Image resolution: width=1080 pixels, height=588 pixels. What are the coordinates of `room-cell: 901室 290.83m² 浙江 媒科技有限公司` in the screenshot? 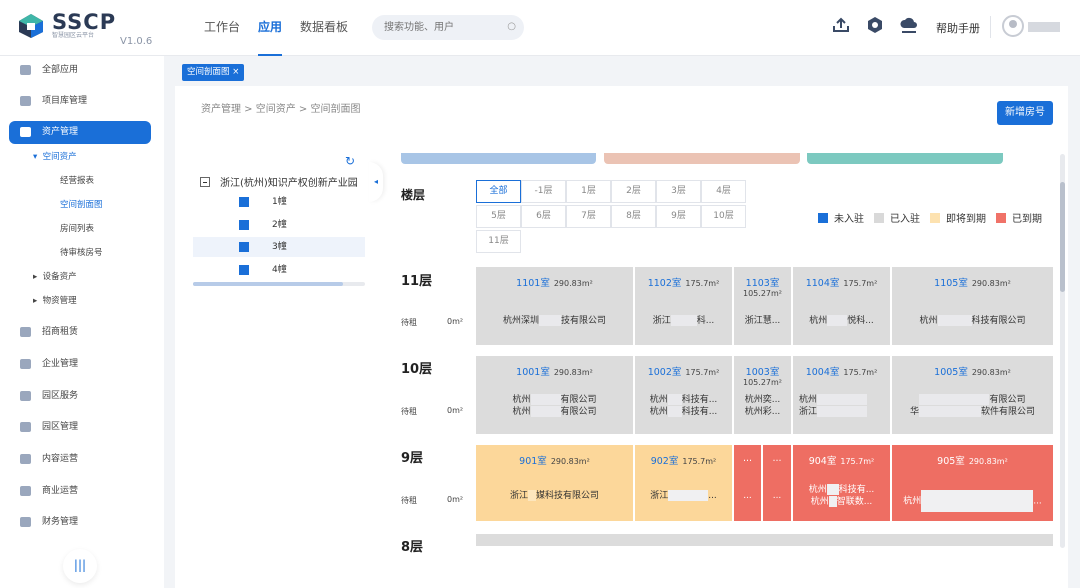 It's located at (554, 483).